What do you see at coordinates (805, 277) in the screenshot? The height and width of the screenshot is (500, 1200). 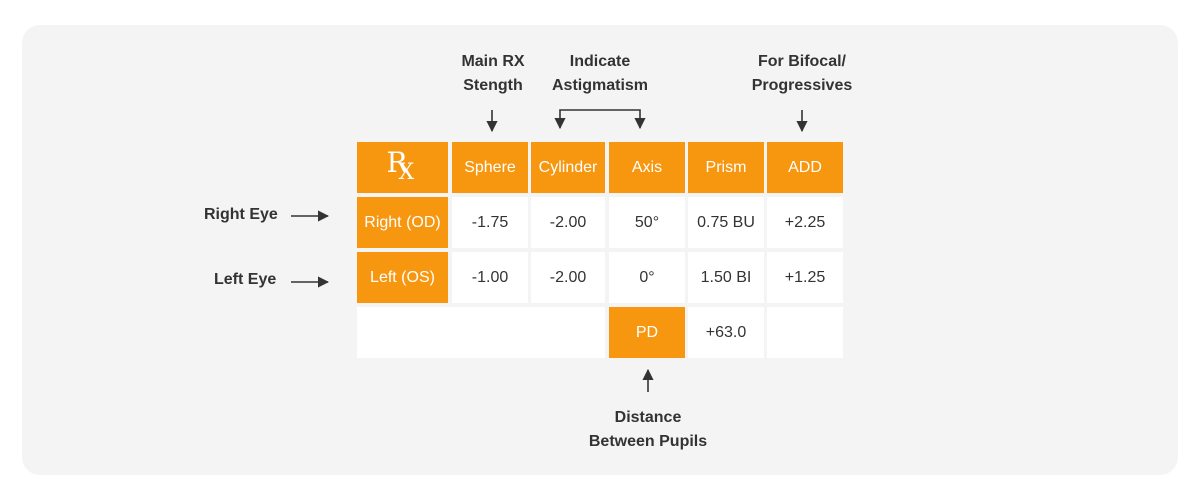 I see `left-add-value: +1.25` at bounding box center [805, 277].